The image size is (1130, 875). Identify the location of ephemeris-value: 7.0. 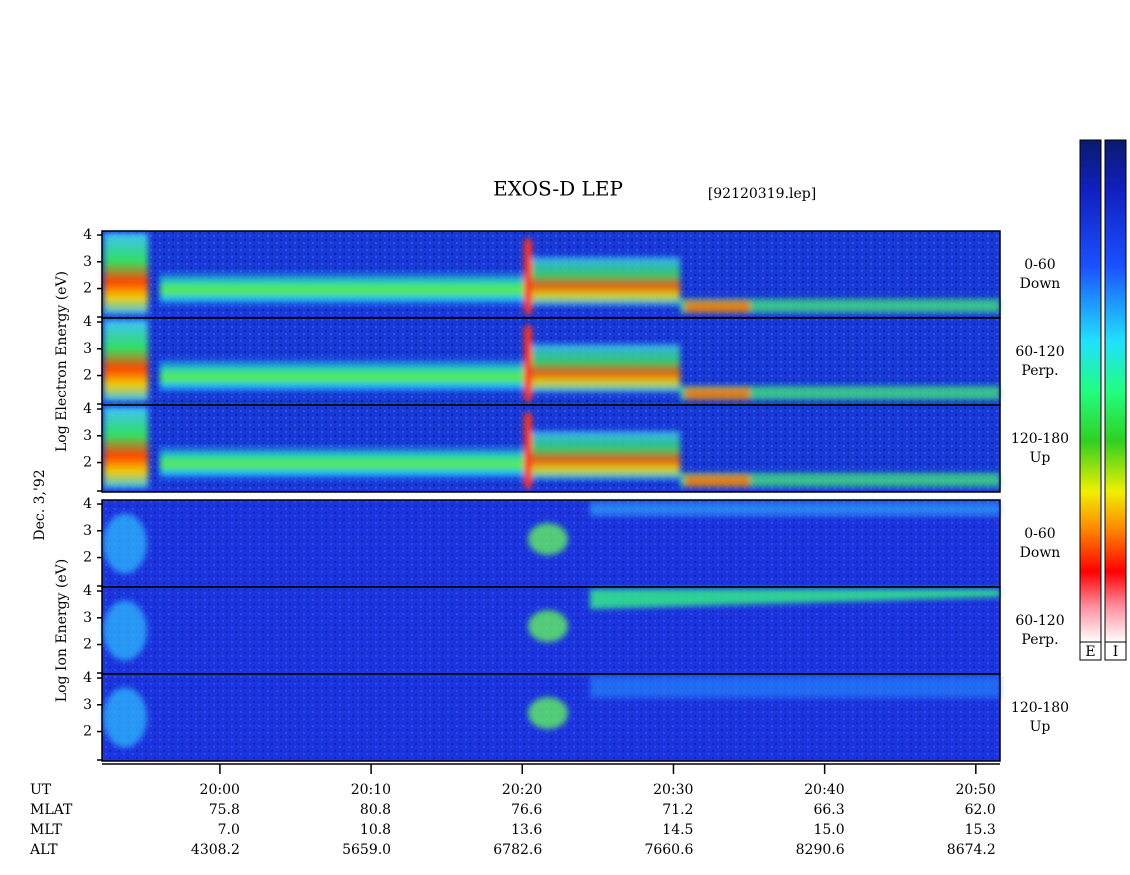
(229, 830).